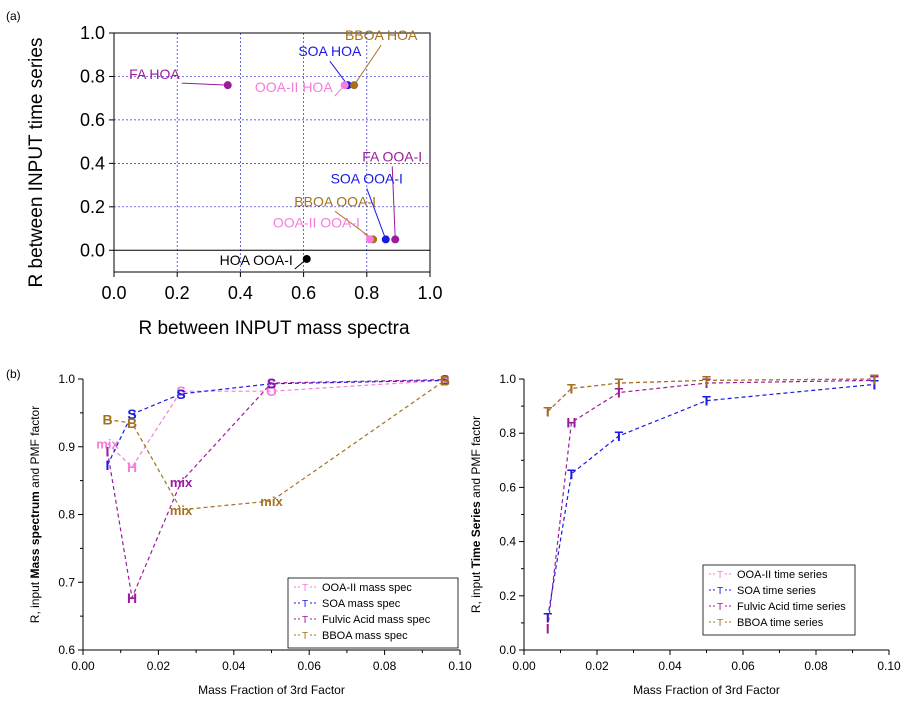  I want to click on y-axis-label-part: and PMF factor, so click(476, 458).